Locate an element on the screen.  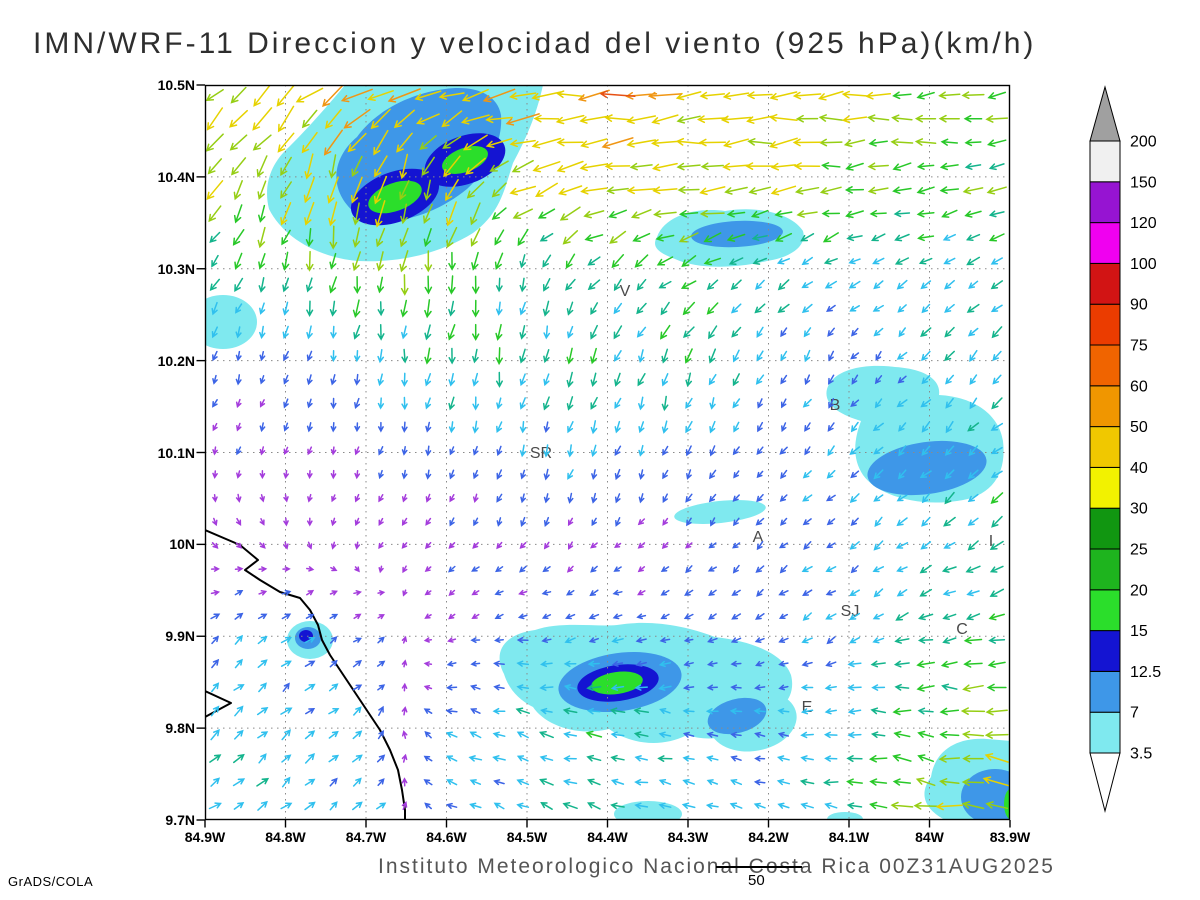
colorbar-over-triangle is located at coordinates (1105, 113).